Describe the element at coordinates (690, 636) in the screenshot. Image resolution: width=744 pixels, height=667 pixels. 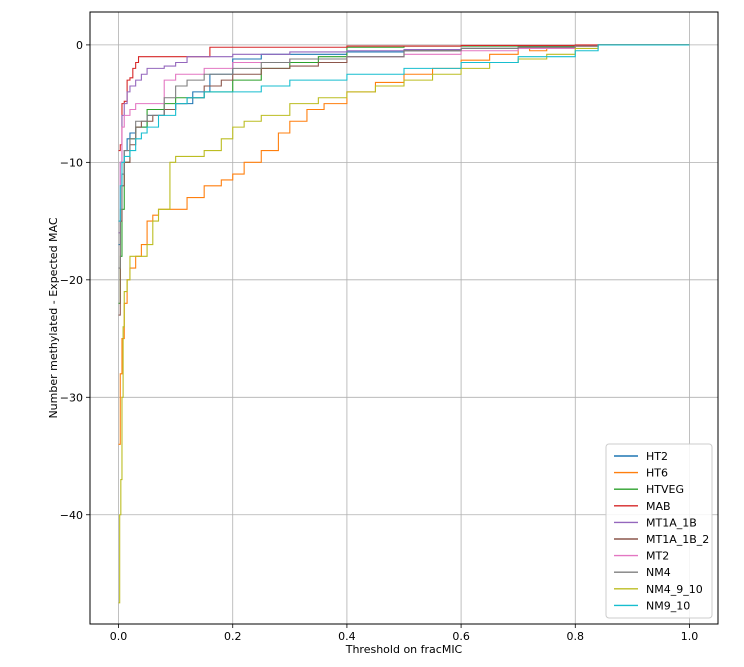
I see `x-tick-label: 1.0` at that location.